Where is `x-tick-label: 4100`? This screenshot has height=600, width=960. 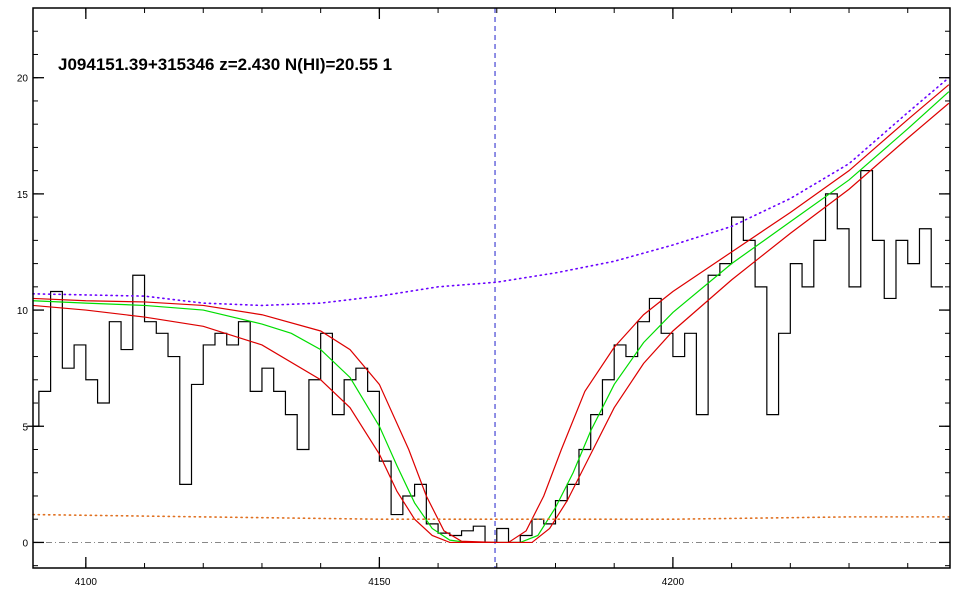
x-tick-label: 4100 is located at coordinates (86, 582).